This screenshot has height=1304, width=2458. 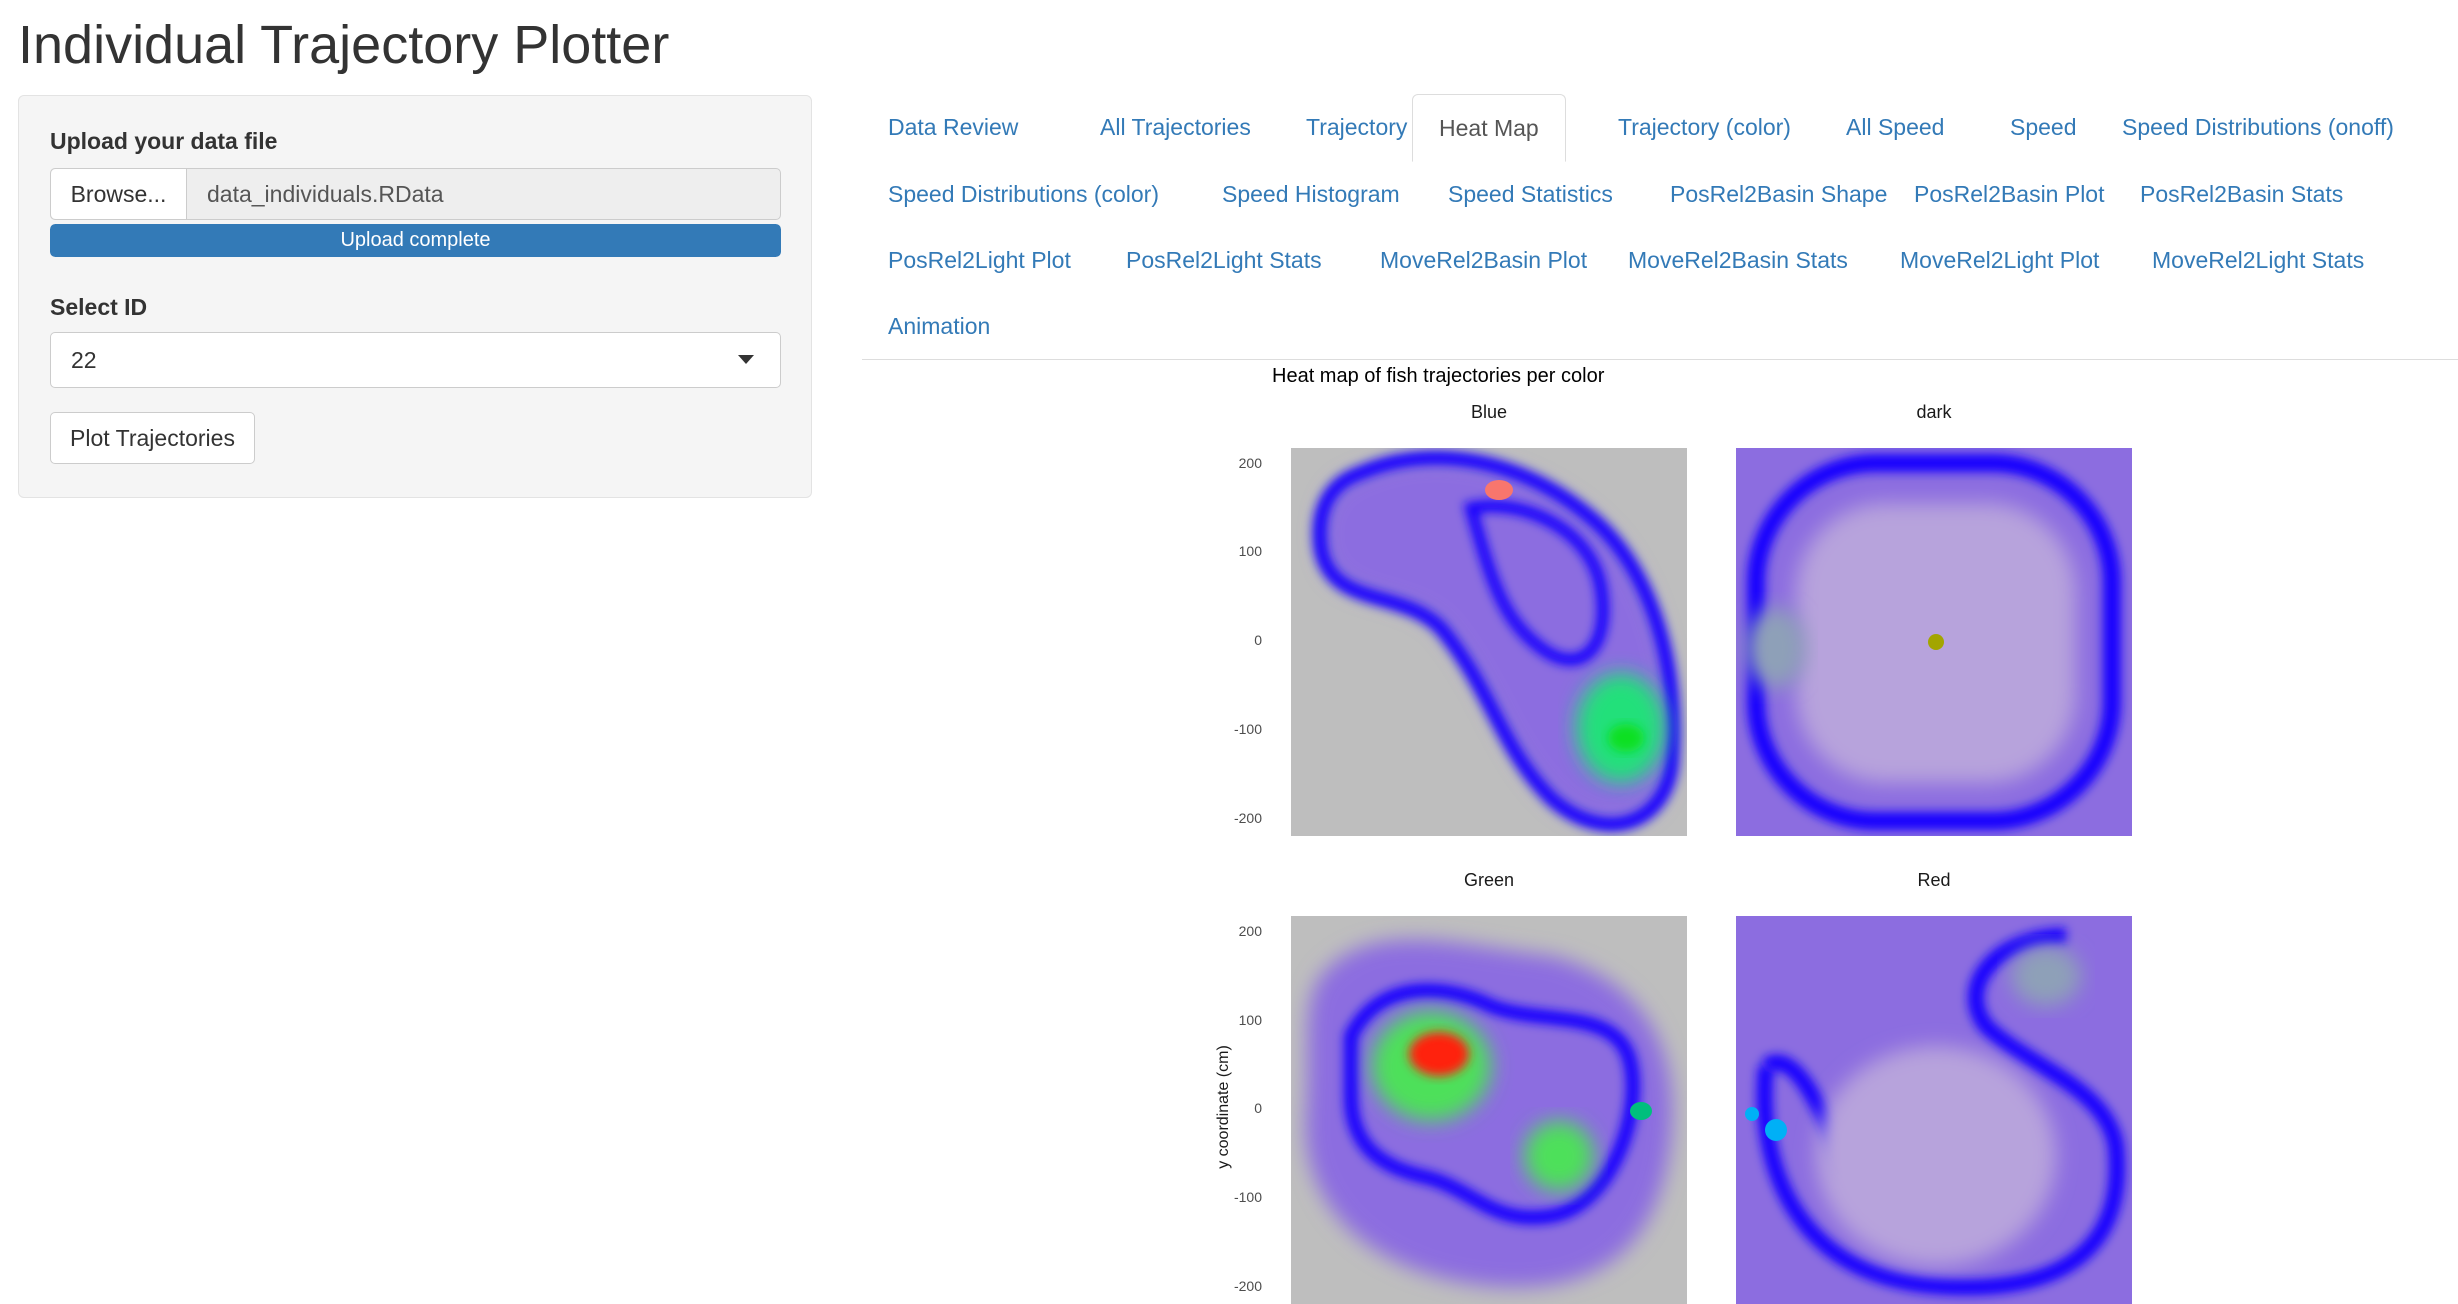 What do you see at coordinates (1024, 194) in the screenshot?
I see `tab-speed-distributions-color: Speed Distributions (color)` at bounding box center [1024, 194].